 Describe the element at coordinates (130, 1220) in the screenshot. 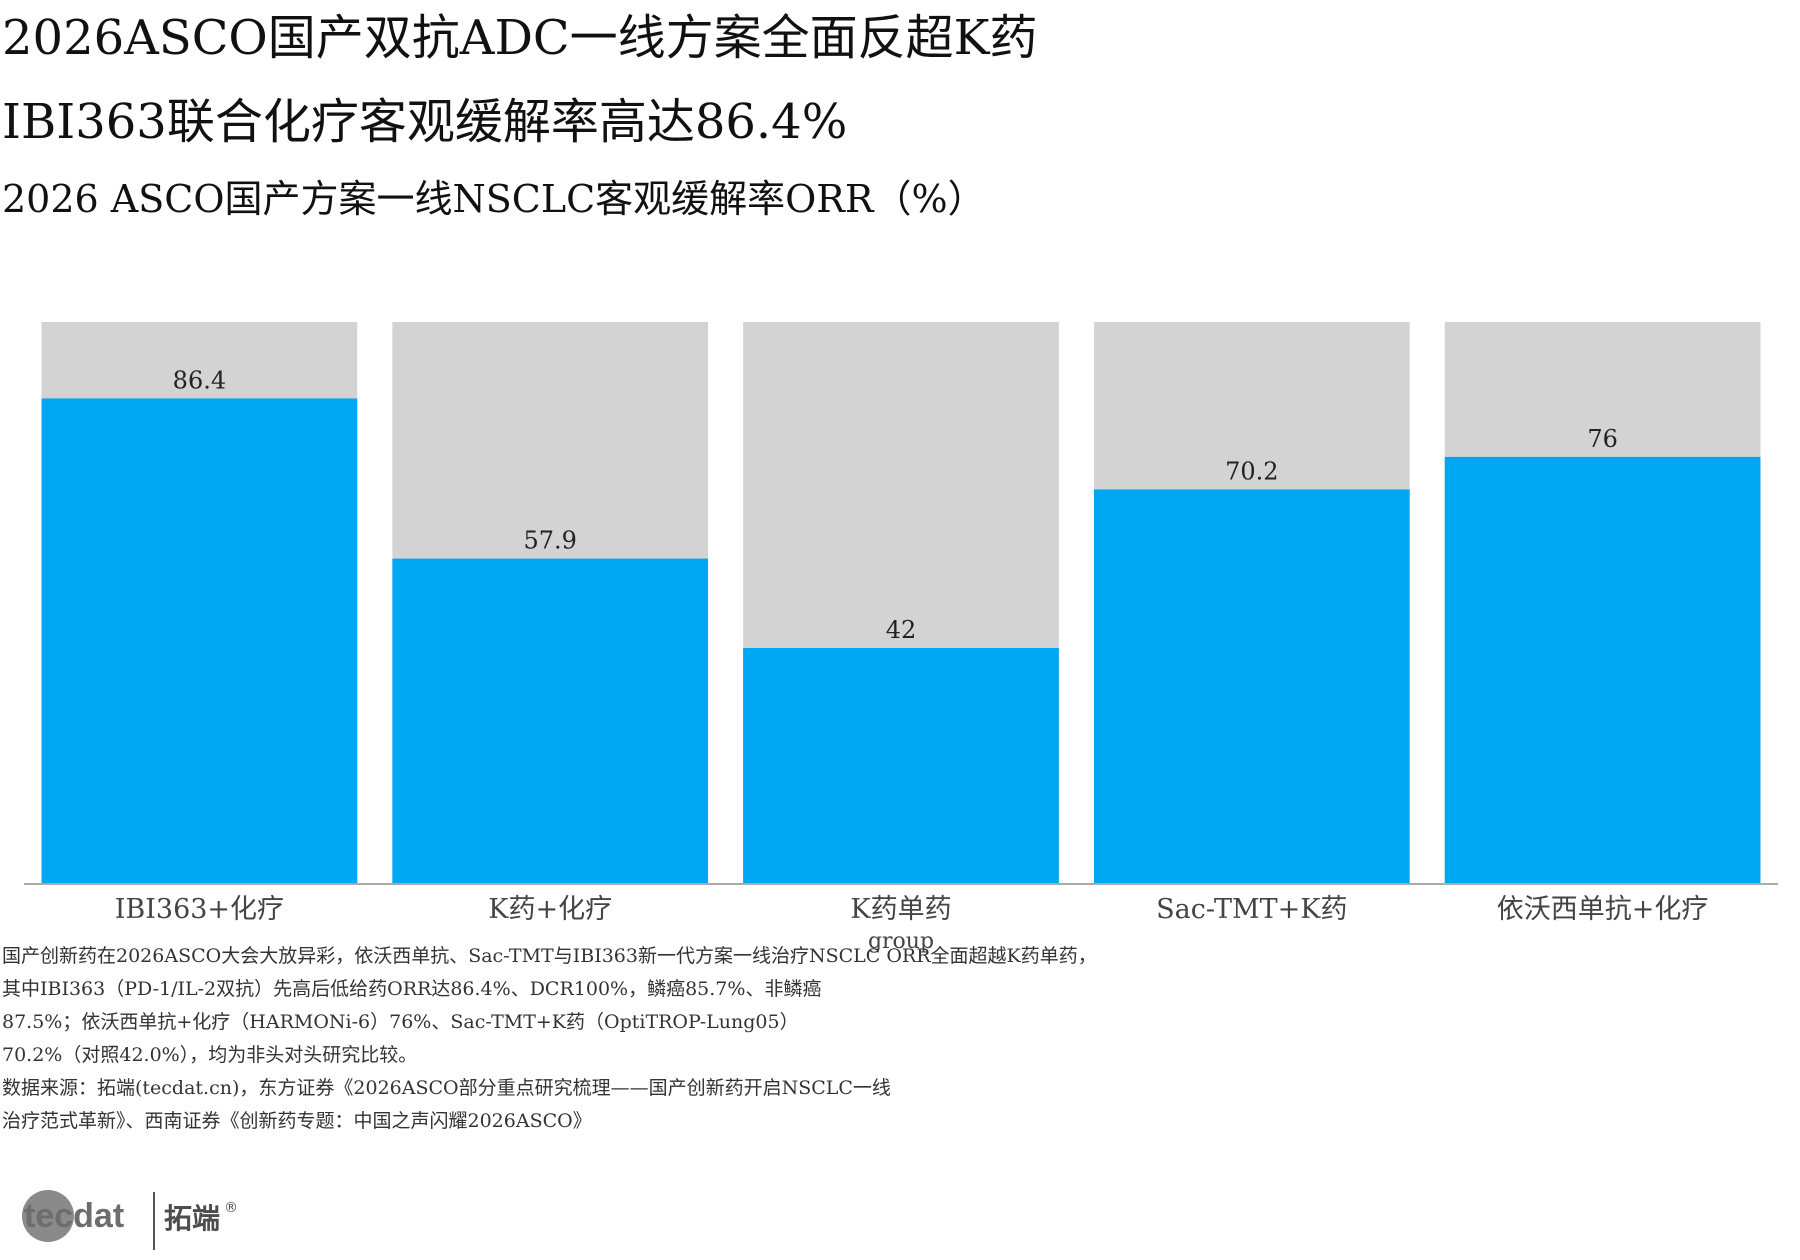

I see `tecdat-logo: tecdat 拓端 ®` at that location.